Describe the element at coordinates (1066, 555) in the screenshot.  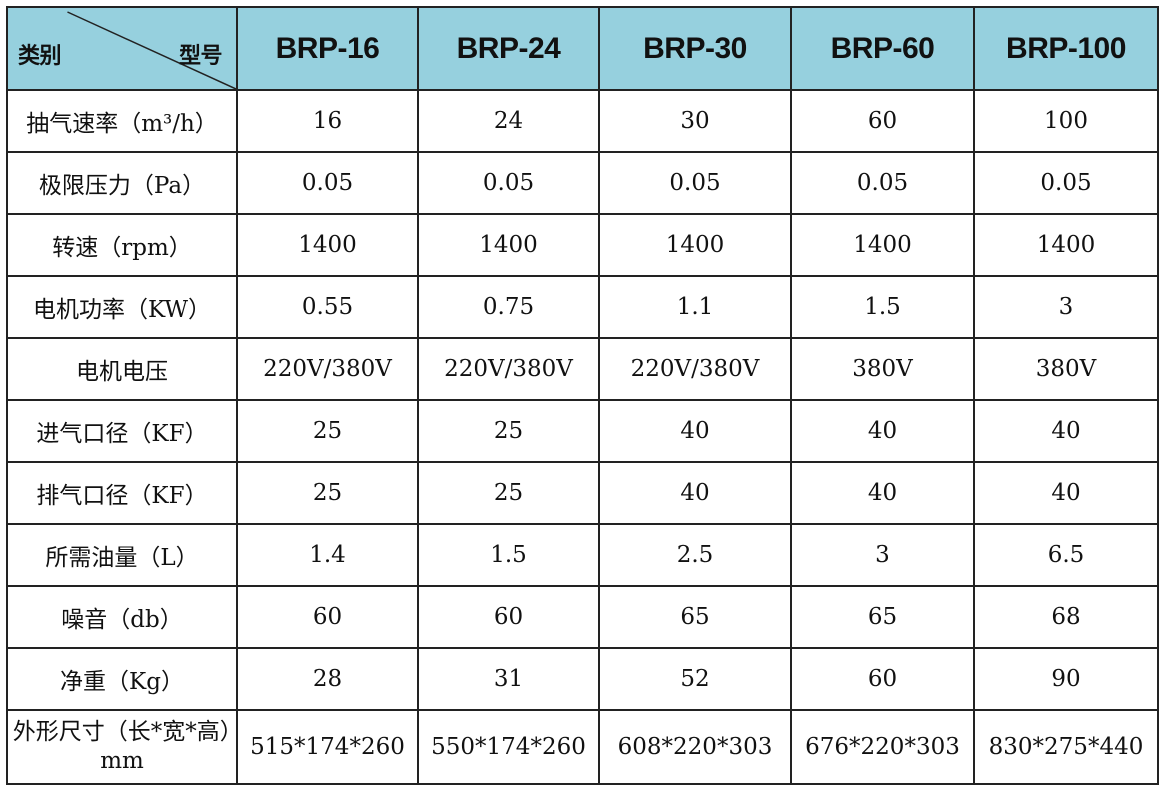
I see `cell: 6.5` at that location.